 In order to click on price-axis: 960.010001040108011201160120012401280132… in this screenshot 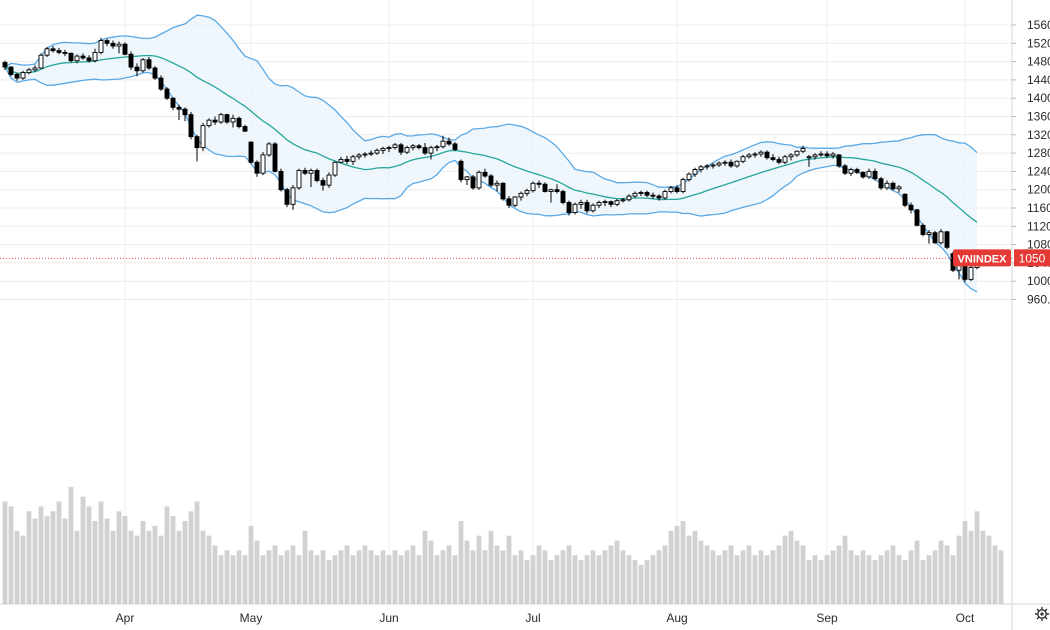, I will do `click(1031, 162)`.